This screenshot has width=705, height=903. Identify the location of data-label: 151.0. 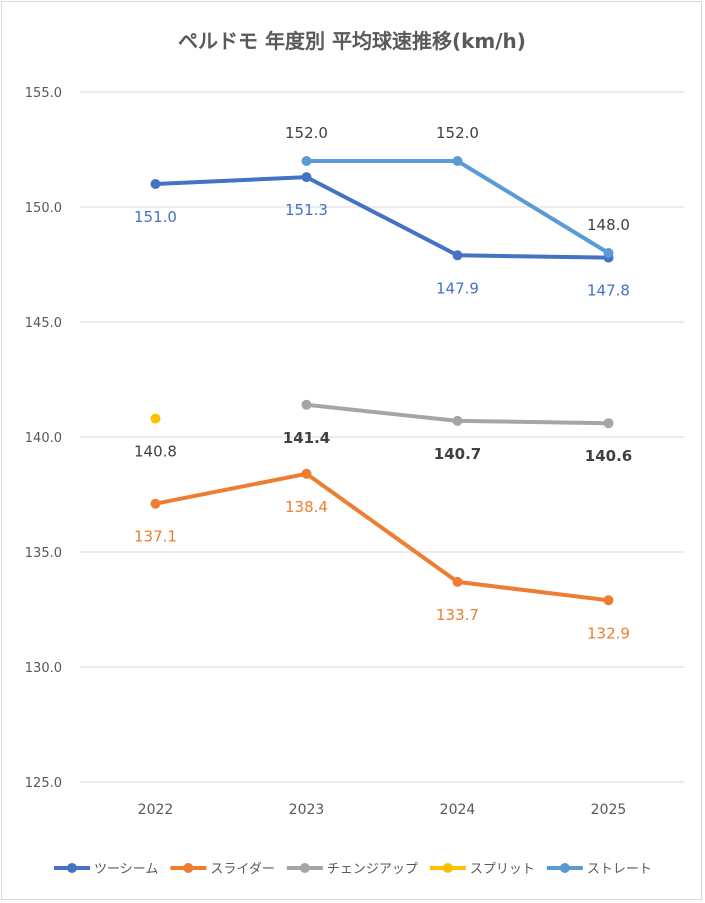
(155, 217).